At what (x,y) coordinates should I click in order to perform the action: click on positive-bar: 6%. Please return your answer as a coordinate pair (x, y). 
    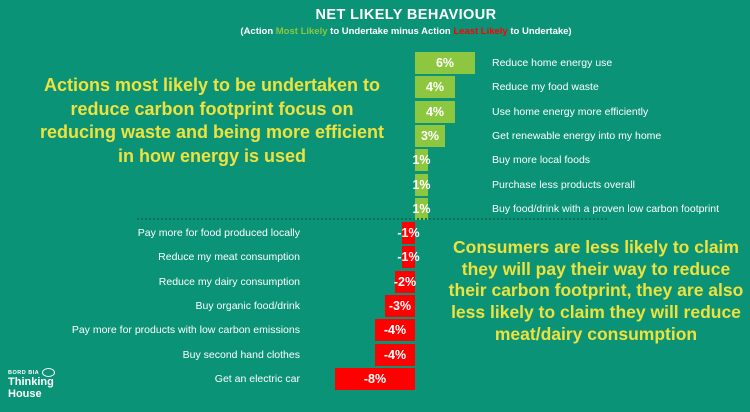
    Looking at the image, I should click on (445, 63).